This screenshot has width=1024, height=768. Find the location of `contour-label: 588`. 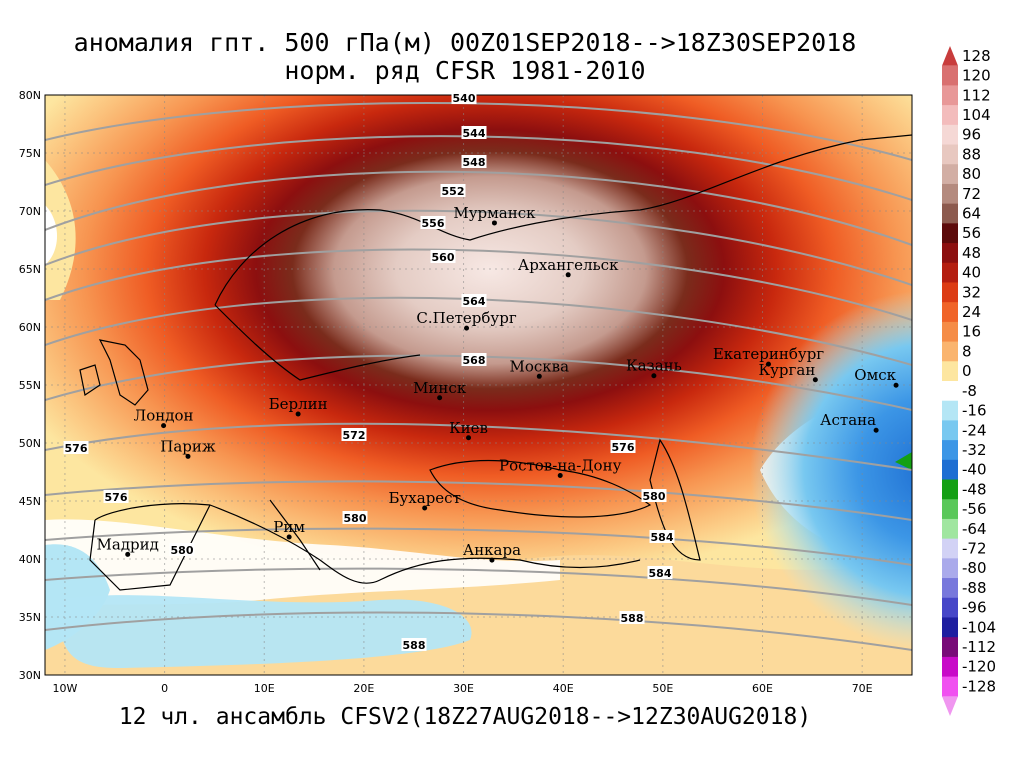

contour-label: 588 is located at coordinates (414, 645).